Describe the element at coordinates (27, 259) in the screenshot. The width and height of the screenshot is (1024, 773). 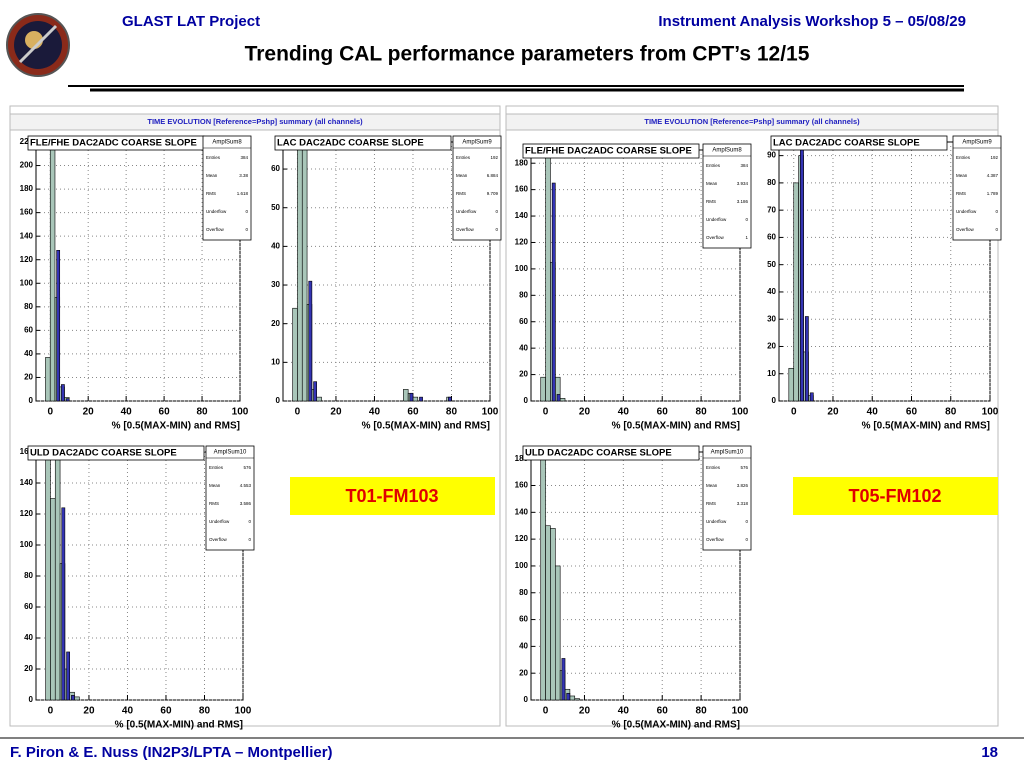
I see `y-tick-label: 120` at that location.